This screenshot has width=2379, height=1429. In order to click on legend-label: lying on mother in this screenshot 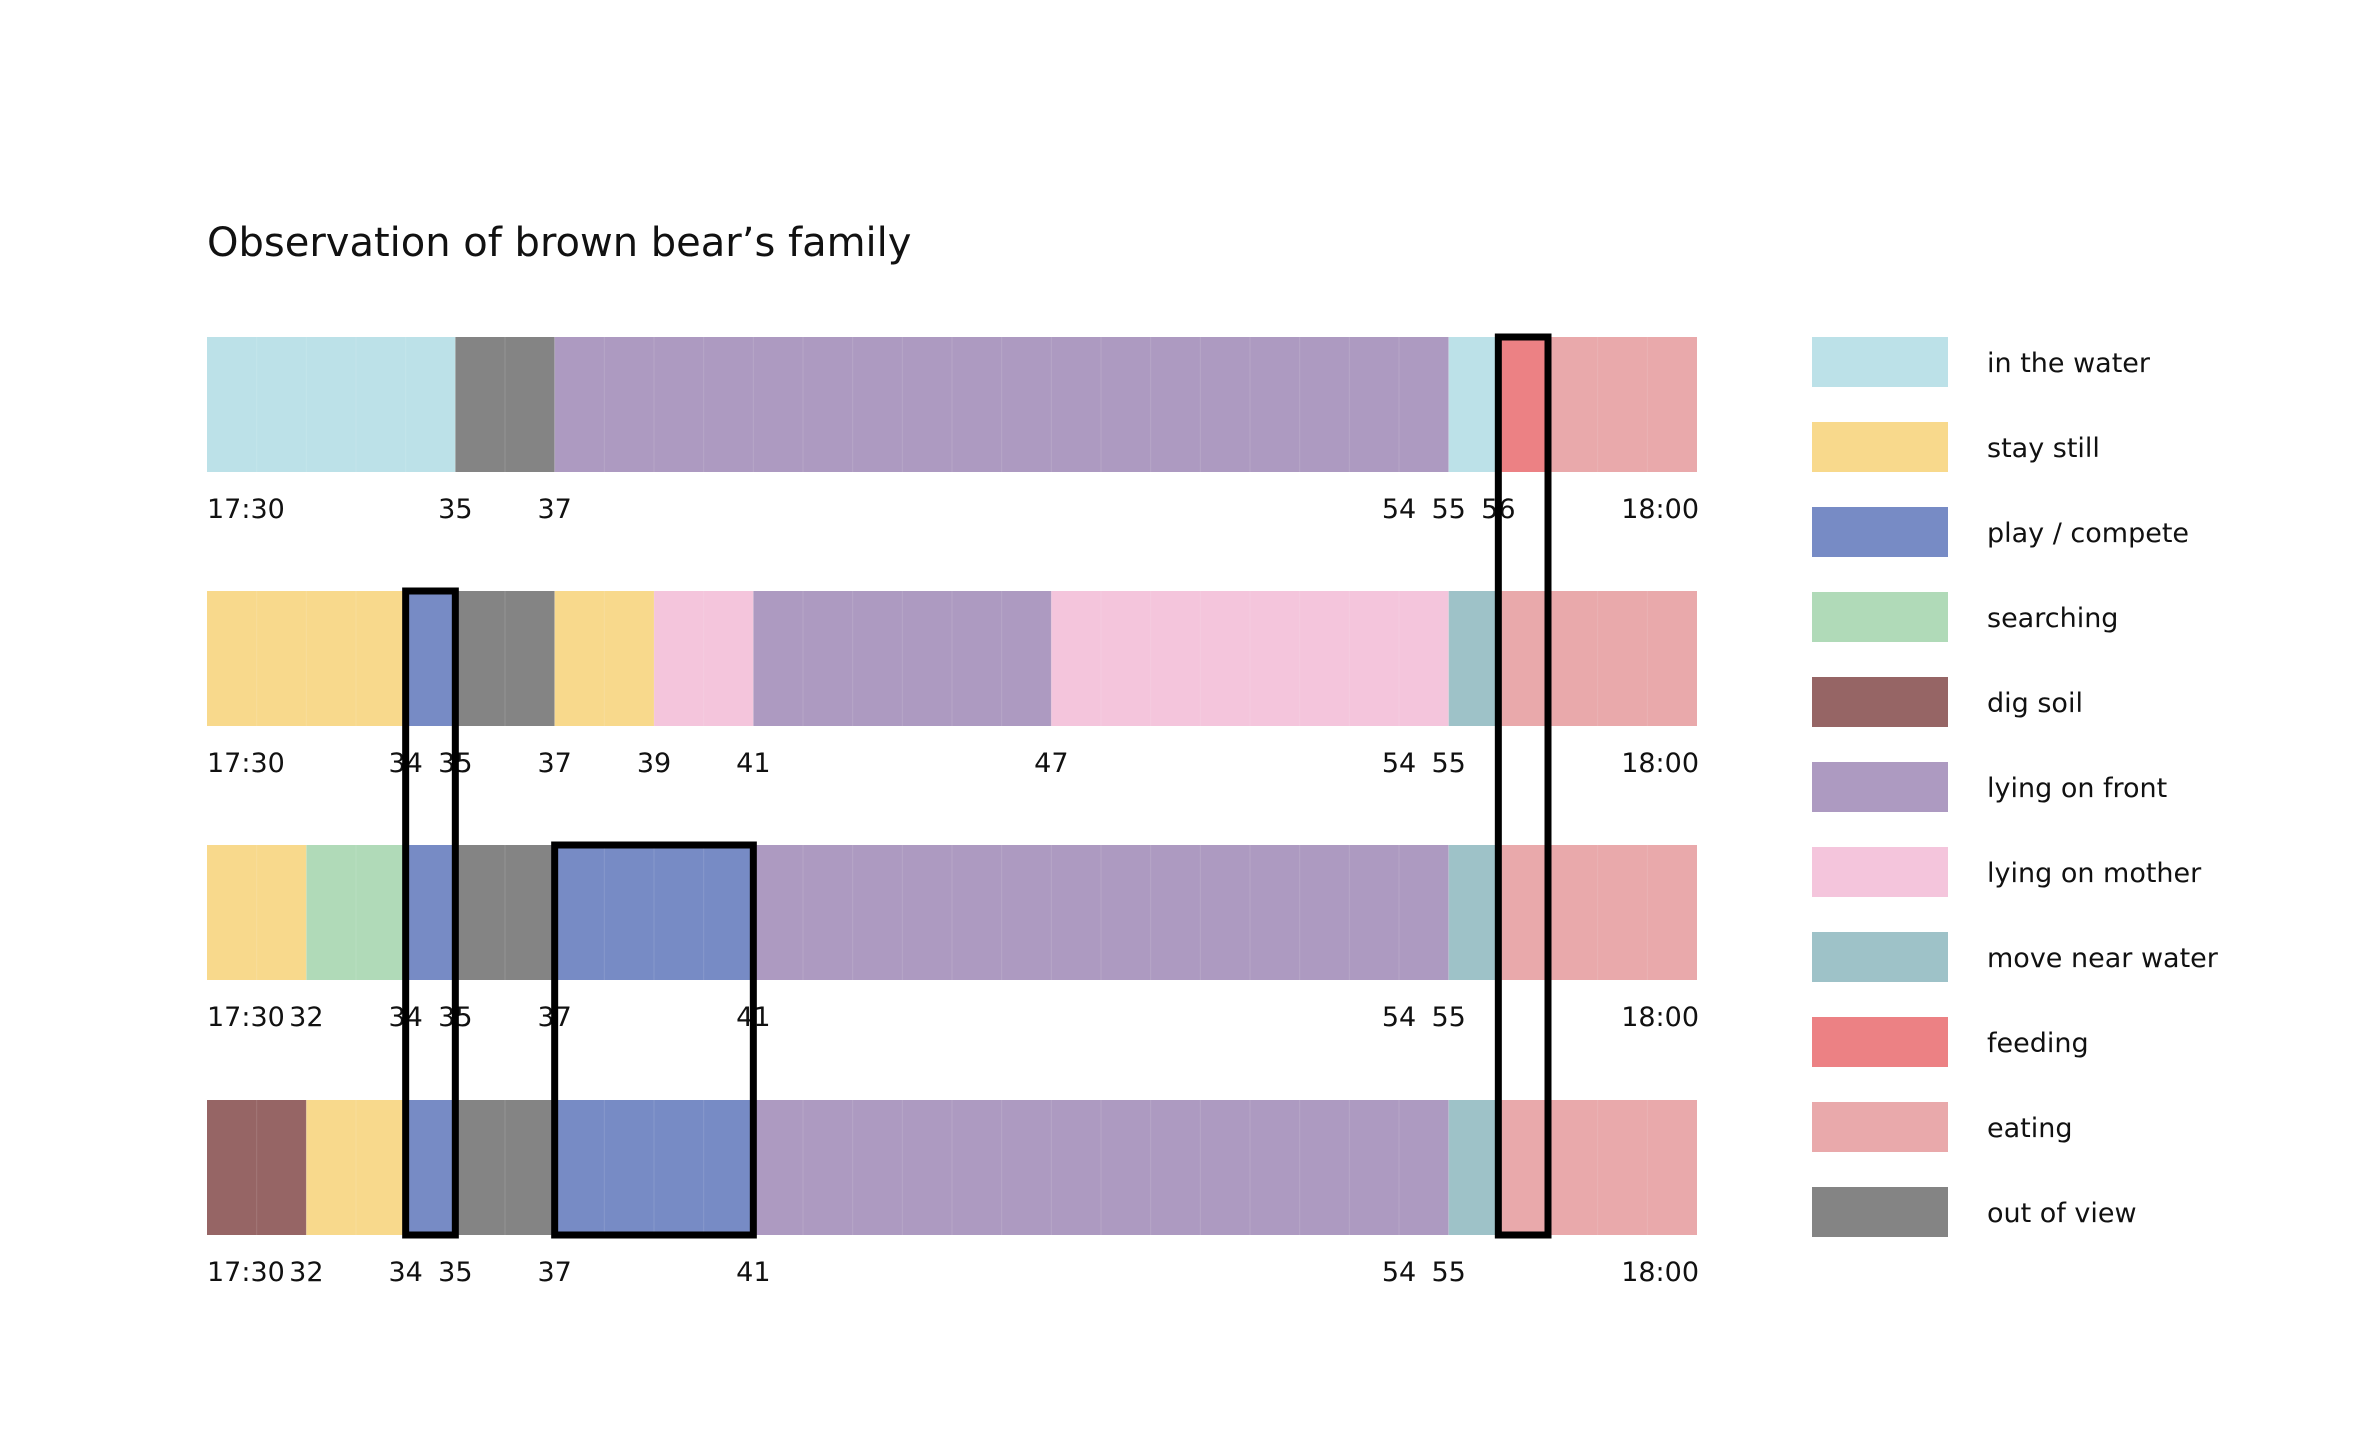, I will do `click(2094, 873)`.